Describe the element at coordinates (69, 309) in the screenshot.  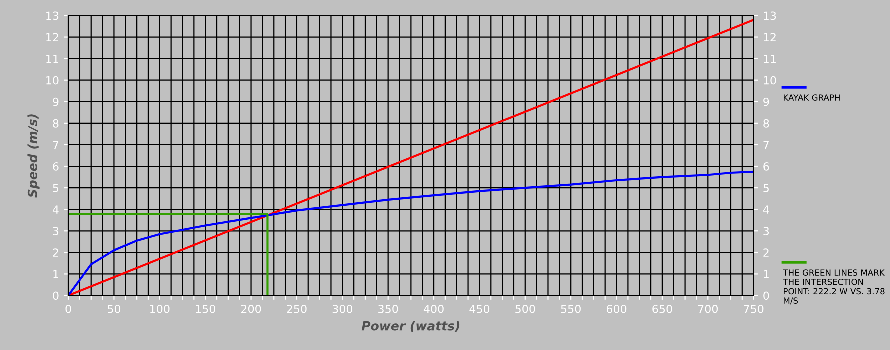
I see `x-tick-label: 0` at that location.